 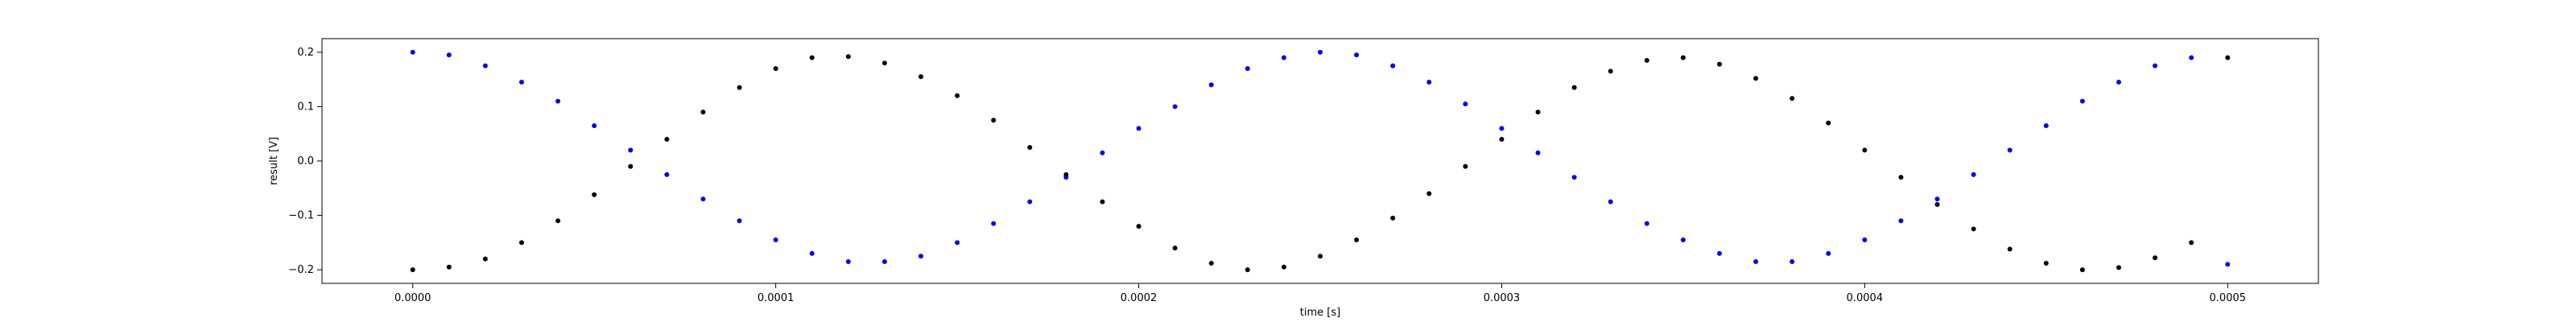 What do you see at coordinates (1320, 293) in the screenshot?
I see `x-axis: 0.0000 0.0001 0.0002 0.0003 0.0004 0.0005` at bounding box center [1320, 293].